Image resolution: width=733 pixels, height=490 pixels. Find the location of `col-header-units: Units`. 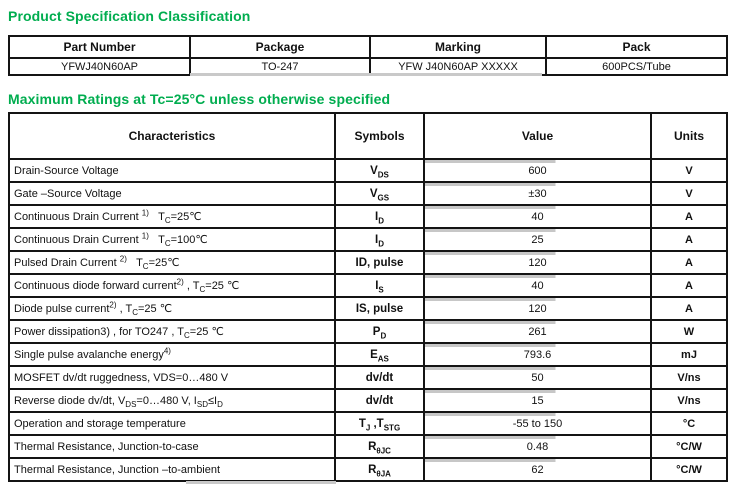

col-header-units: Units is located at coordinates (689, 136).